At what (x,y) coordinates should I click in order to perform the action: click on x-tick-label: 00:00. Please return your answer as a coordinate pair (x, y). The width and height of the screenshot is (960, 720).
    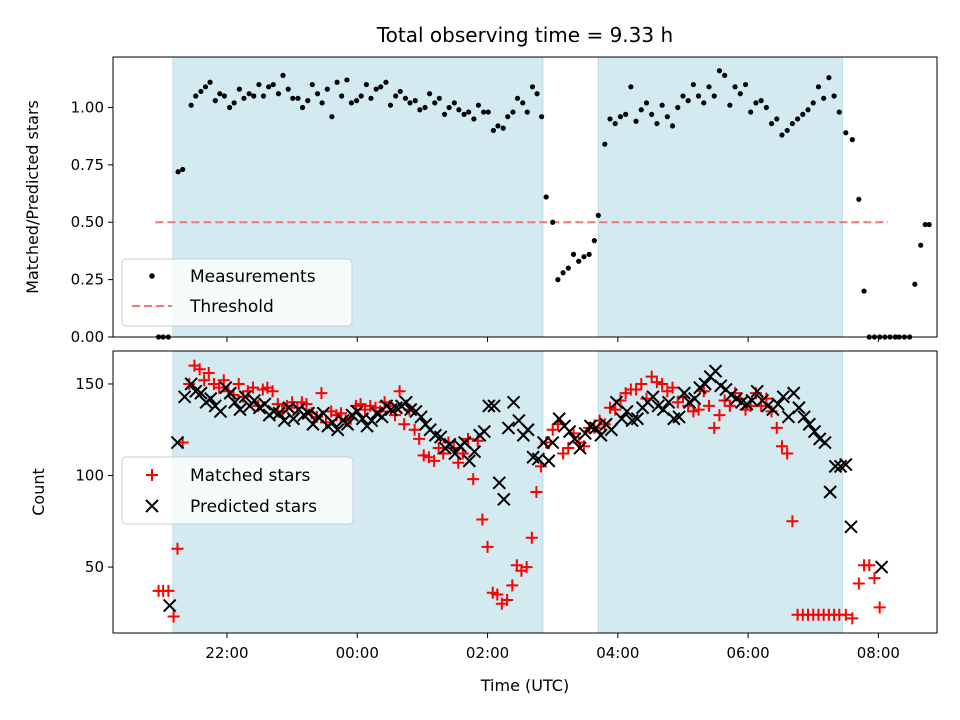
    Looking at the image, I should click on (357, 653).